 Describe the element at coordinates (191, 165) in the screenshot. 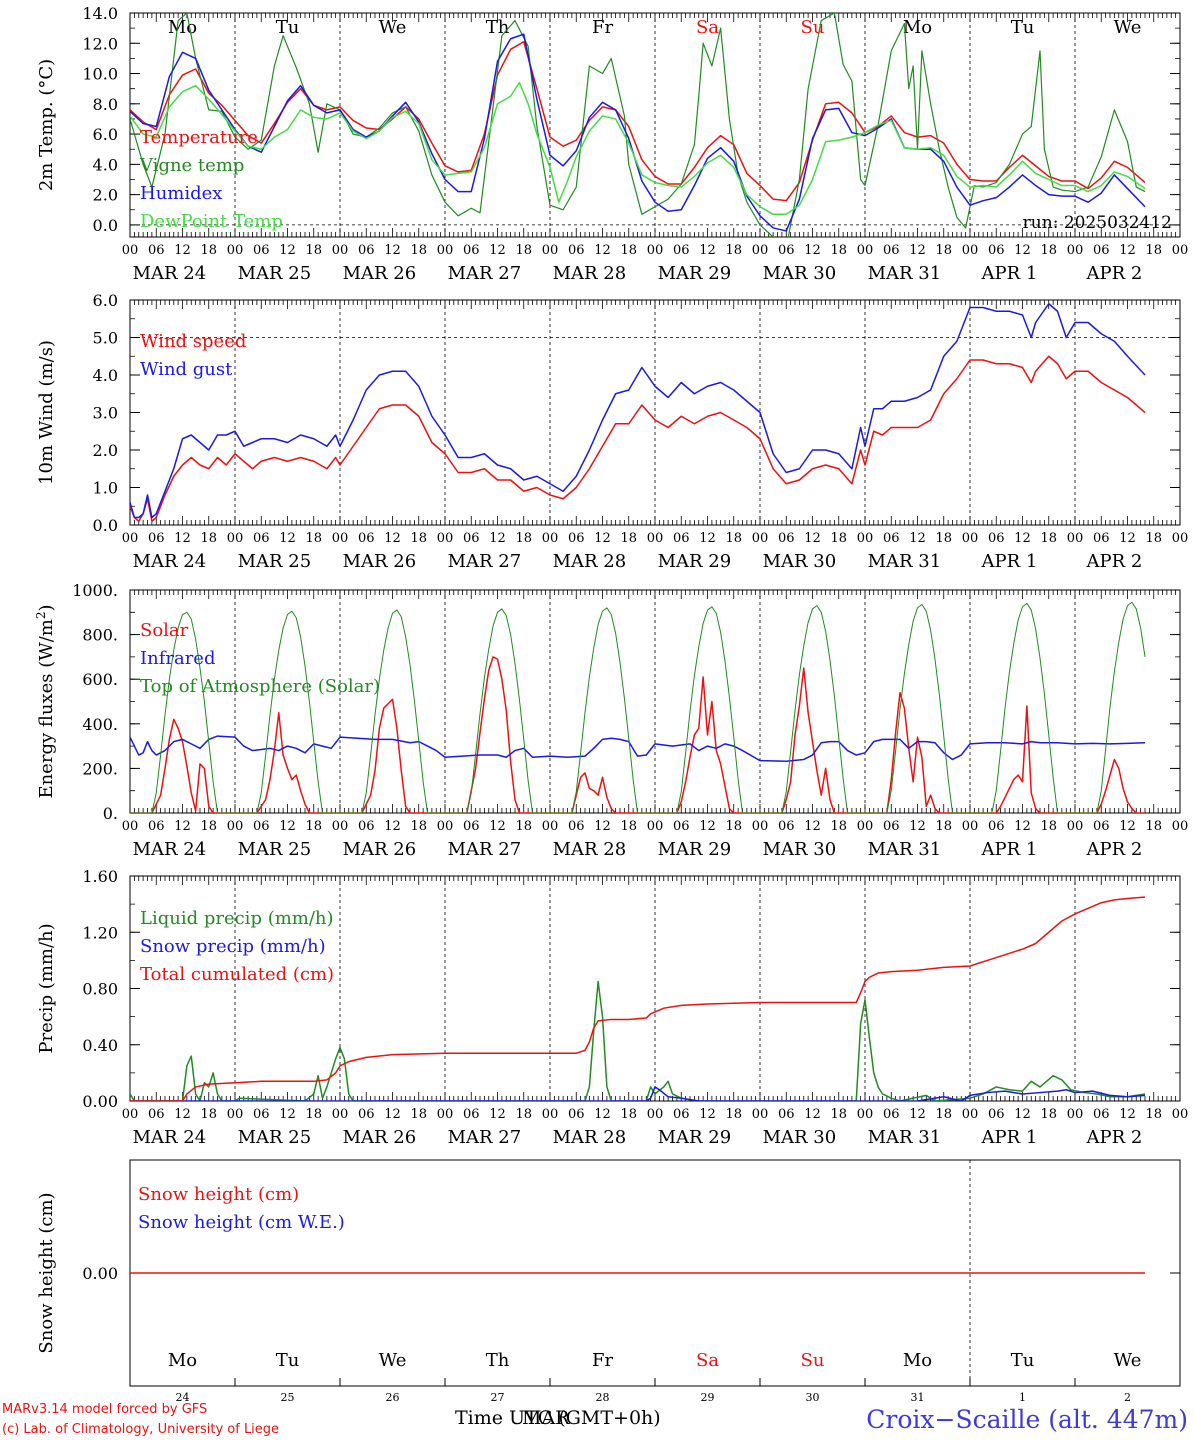

I see `legend-label: Vigne temp` at that location.